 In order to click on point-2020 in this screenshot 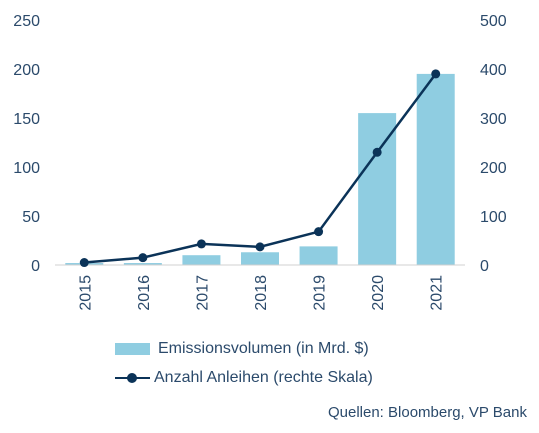, I will do `click(377, 152)`.